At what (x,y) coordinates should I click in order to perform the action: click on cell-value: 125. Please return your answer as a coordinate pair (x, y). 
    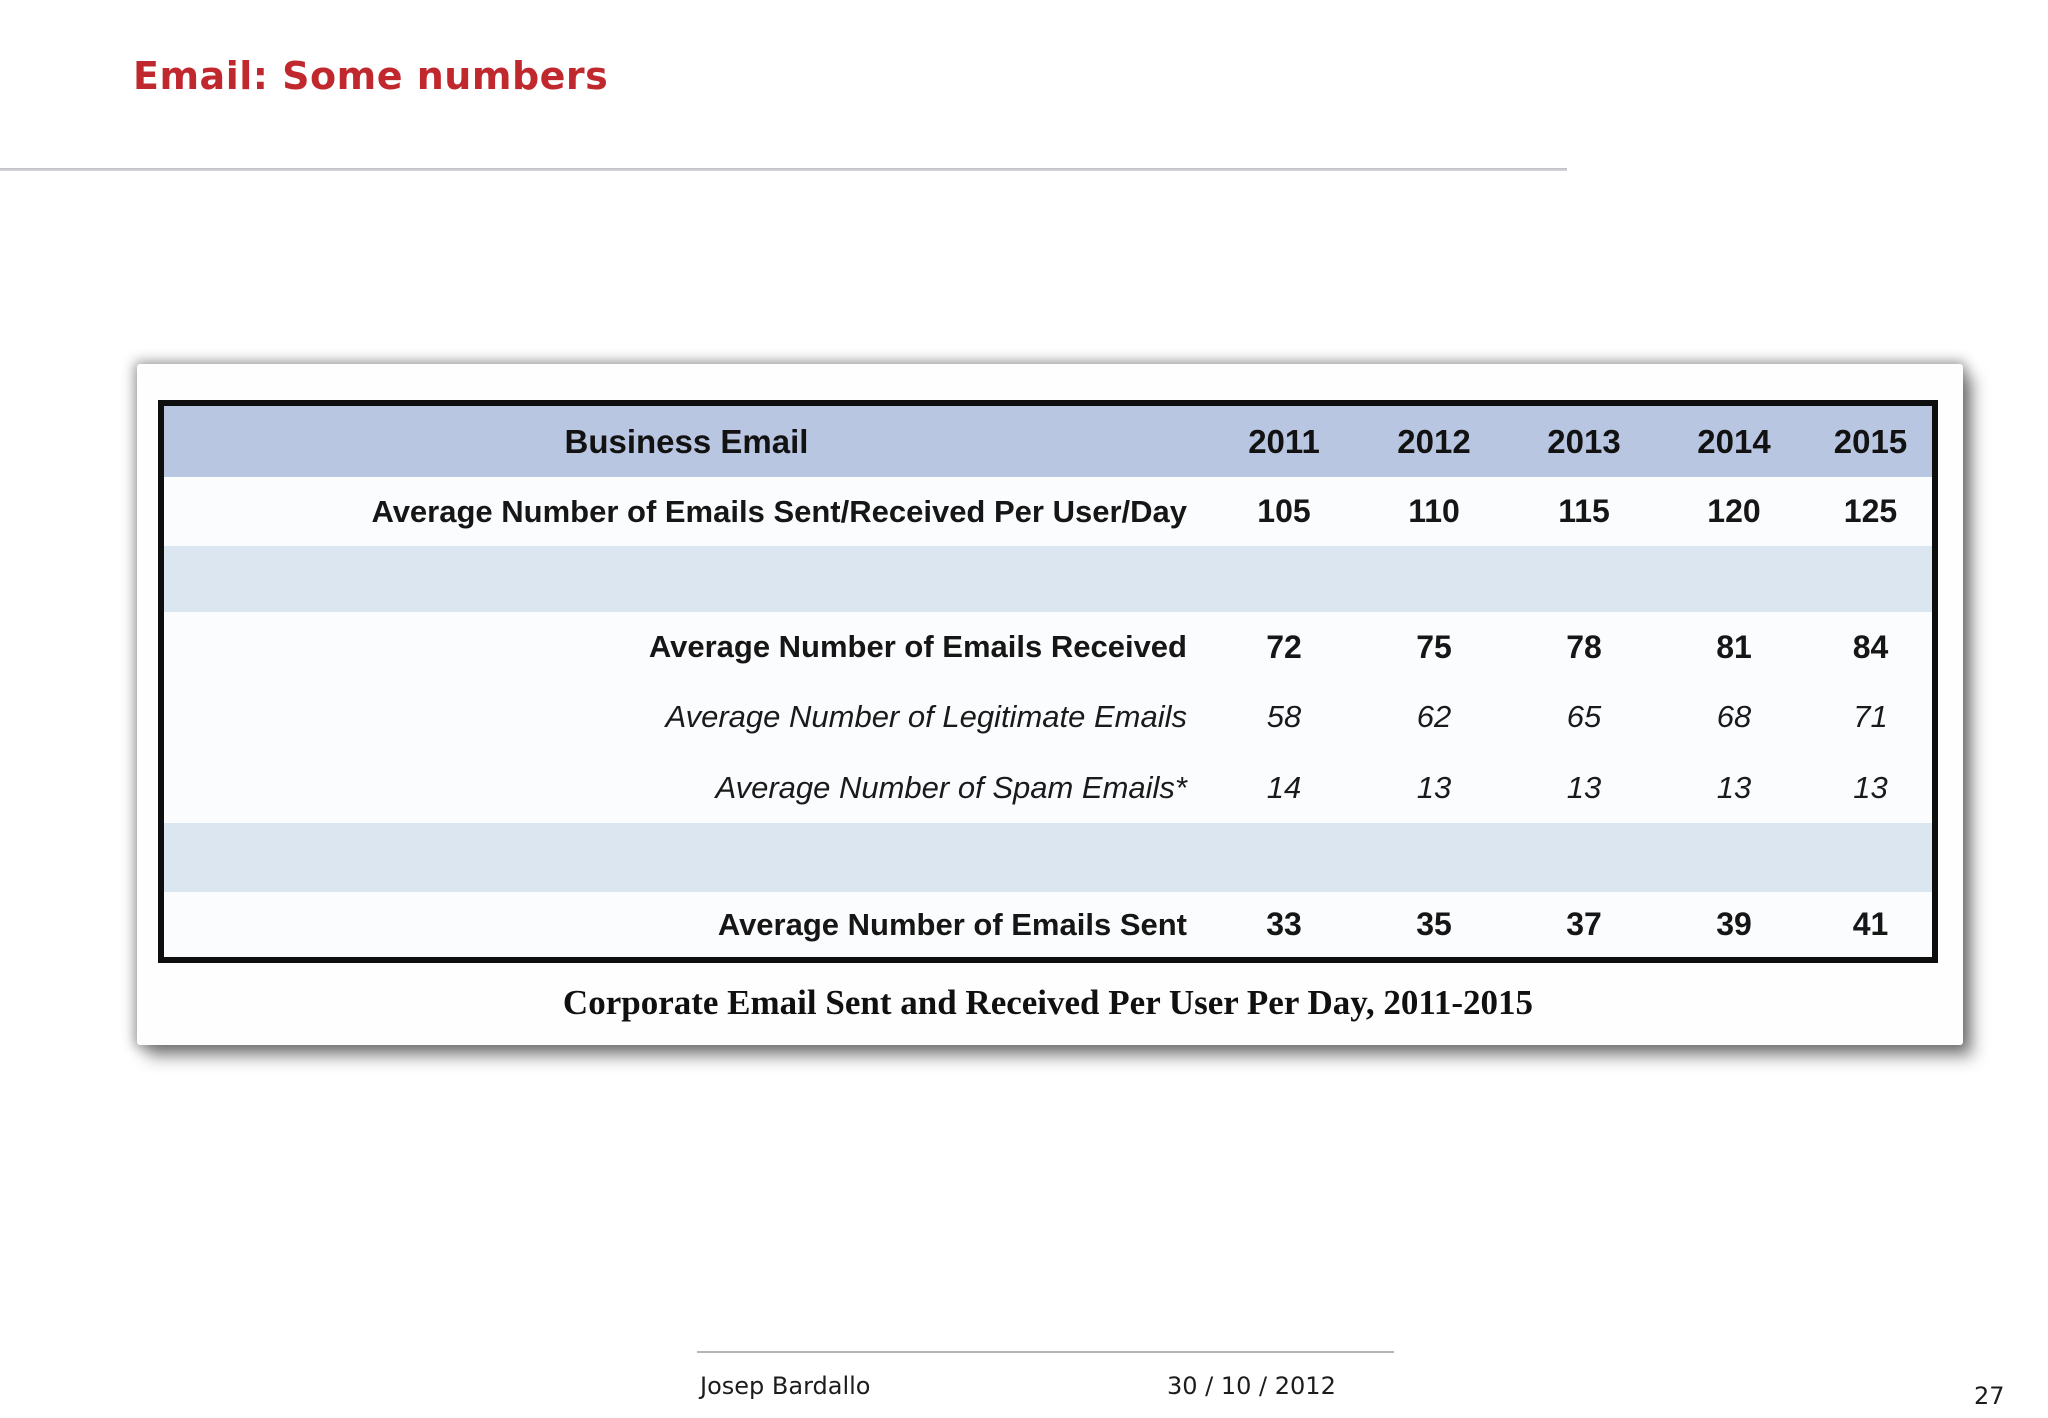
    Looking at the image, I should click on (1870, 511).